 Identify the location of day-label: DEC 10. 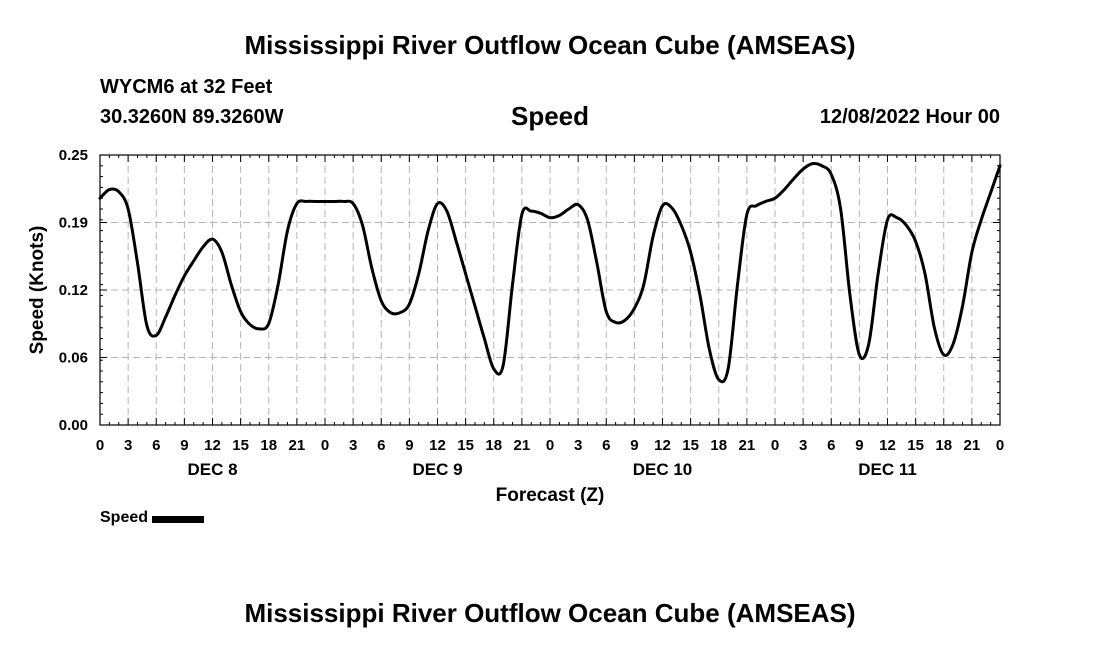
(663, 469).